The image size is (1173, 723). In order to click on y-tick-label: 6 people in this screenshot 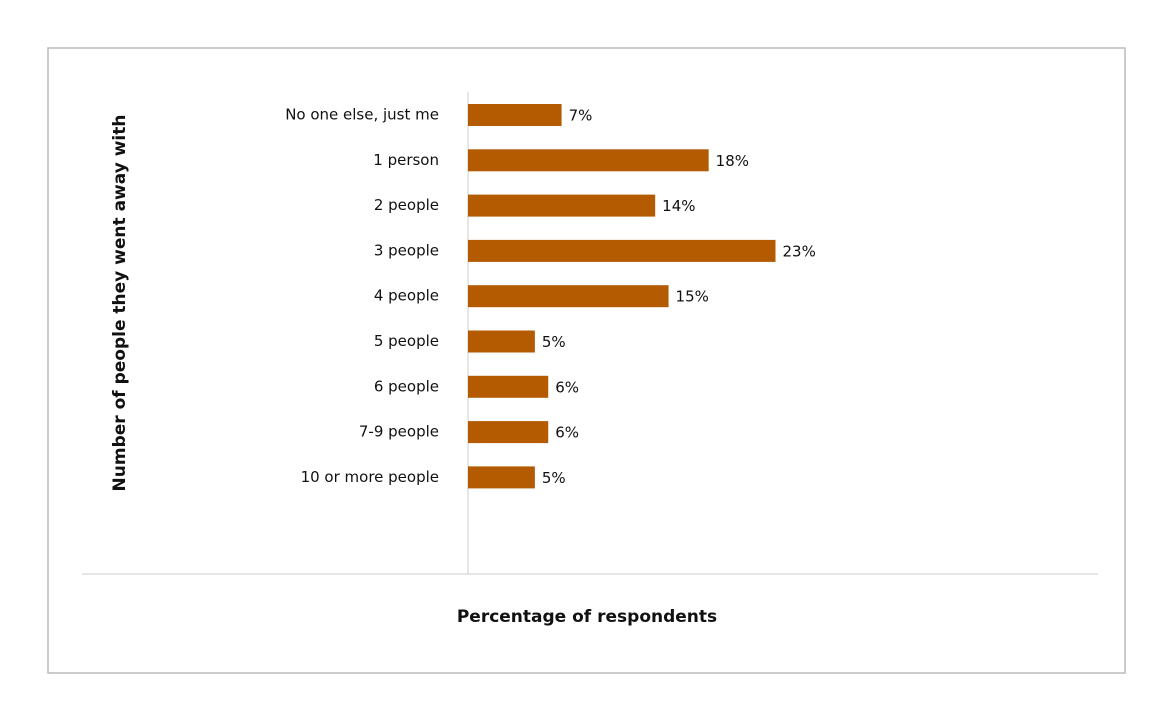, I will do `click(406, 386)`.